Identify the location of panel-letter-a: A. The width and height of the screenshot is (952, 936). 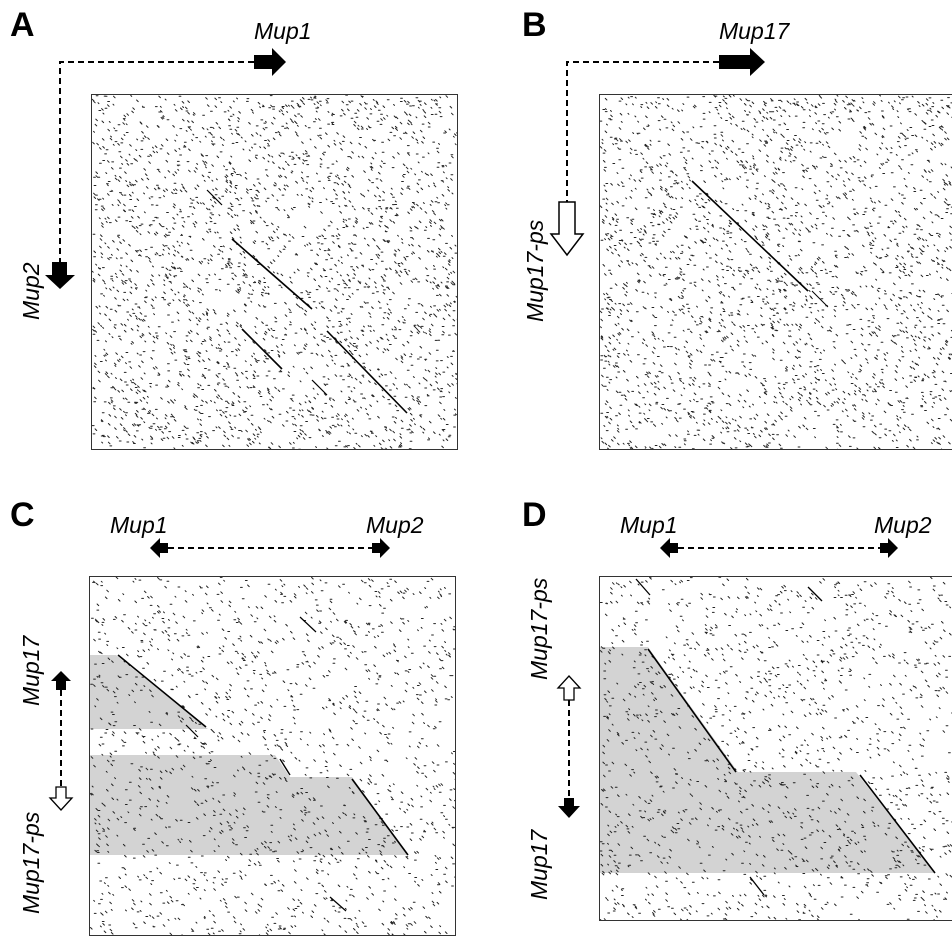
(22, 25).